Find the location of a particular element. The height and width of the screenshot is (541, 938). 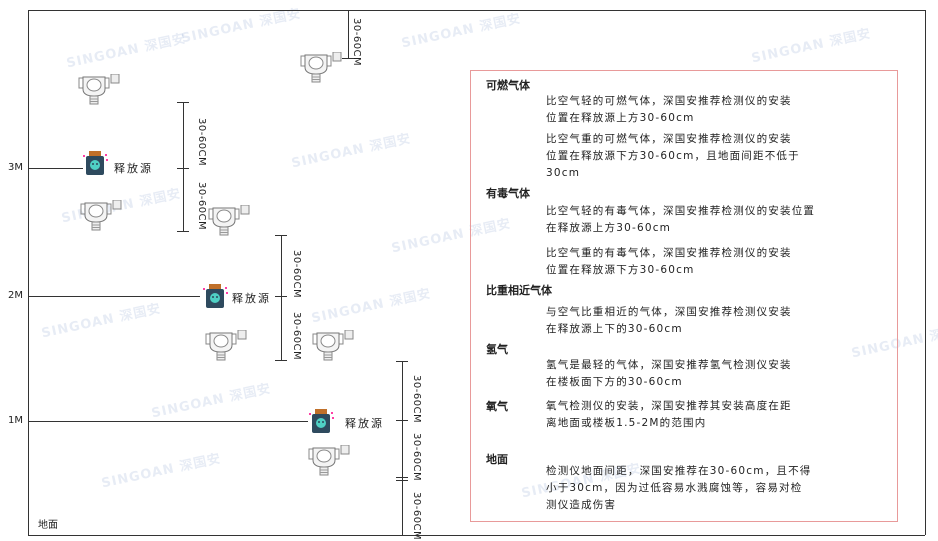

level-1m-line is located at coordinates (168, 421).